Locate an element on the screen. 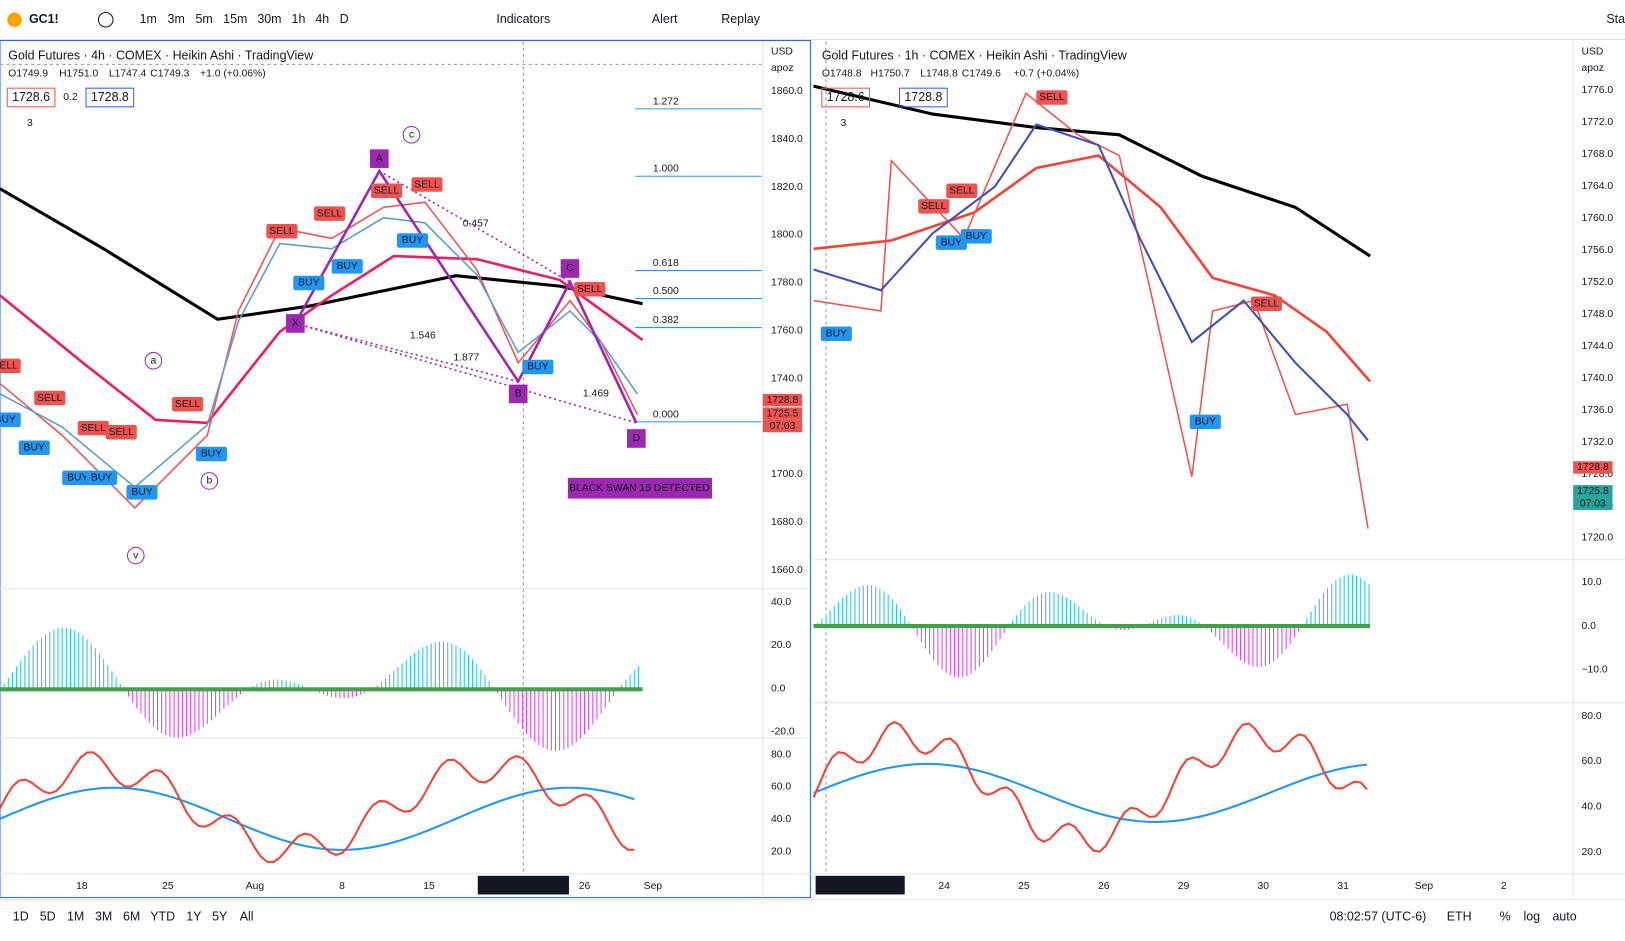  ohlc-value: +0.7 (+0.04%) is located at coordinates (1047, 73).